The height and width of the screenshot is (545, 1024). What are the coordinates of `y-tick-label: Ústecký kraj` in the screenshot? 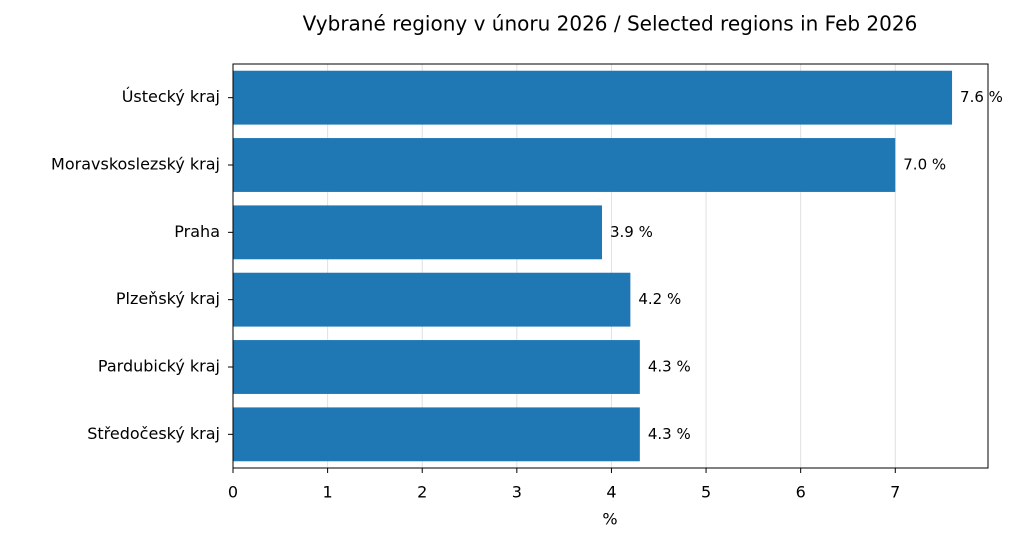 It's located at (171, 96).